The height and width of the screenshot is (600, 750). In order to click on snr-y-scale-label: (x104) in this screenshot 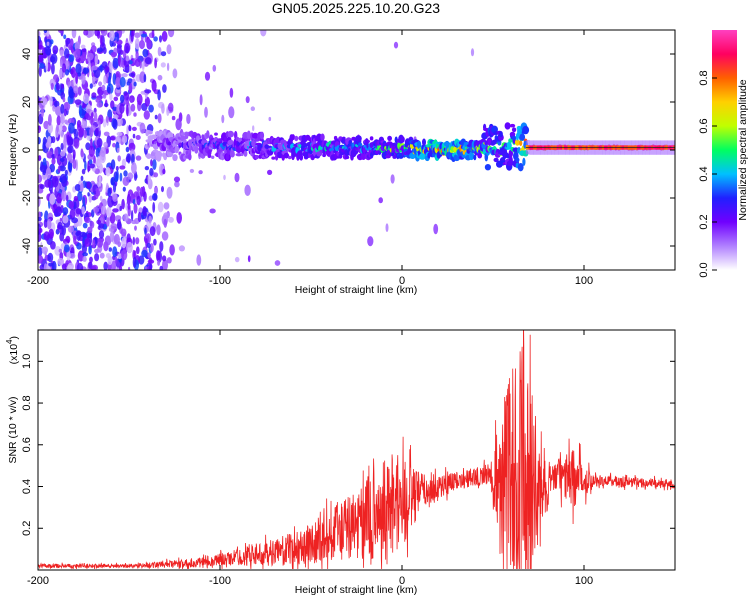, I will do `click(12, 350)`.